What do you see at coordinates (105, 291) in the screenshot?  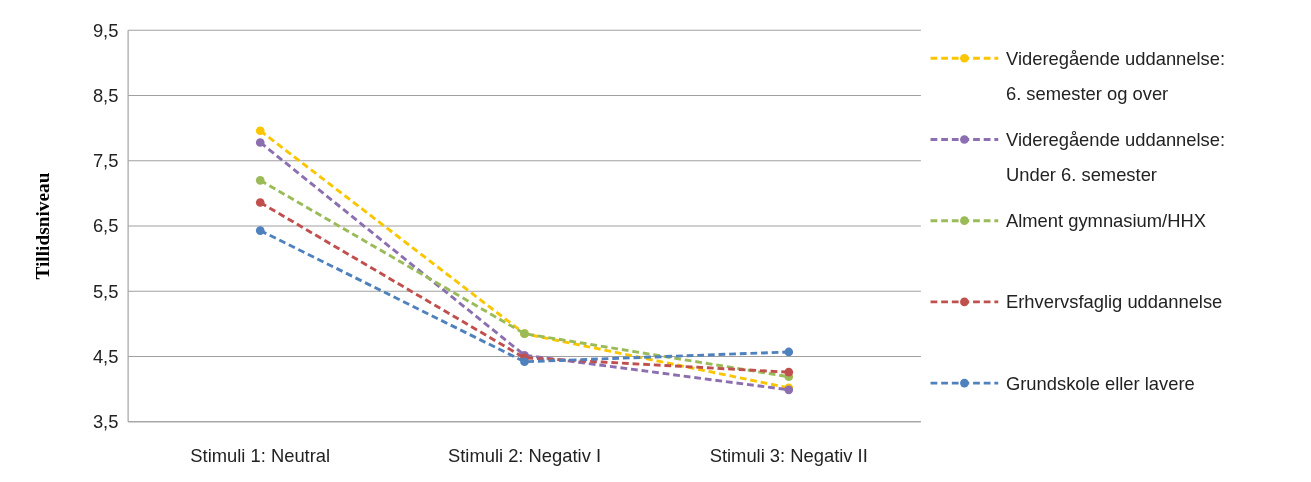 I see `y-tick-label: 5,5` at bounding box center [105, 291].